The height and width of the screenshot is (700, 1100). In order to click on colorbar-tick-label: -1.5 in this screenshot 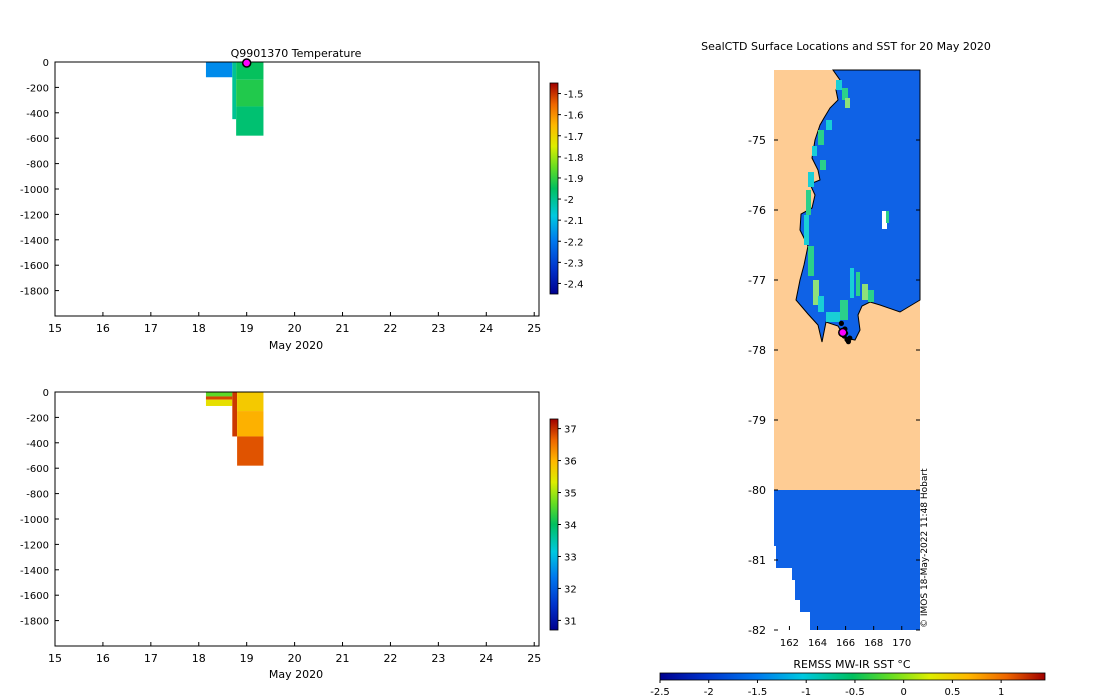, I will do `click(574, 95)`.